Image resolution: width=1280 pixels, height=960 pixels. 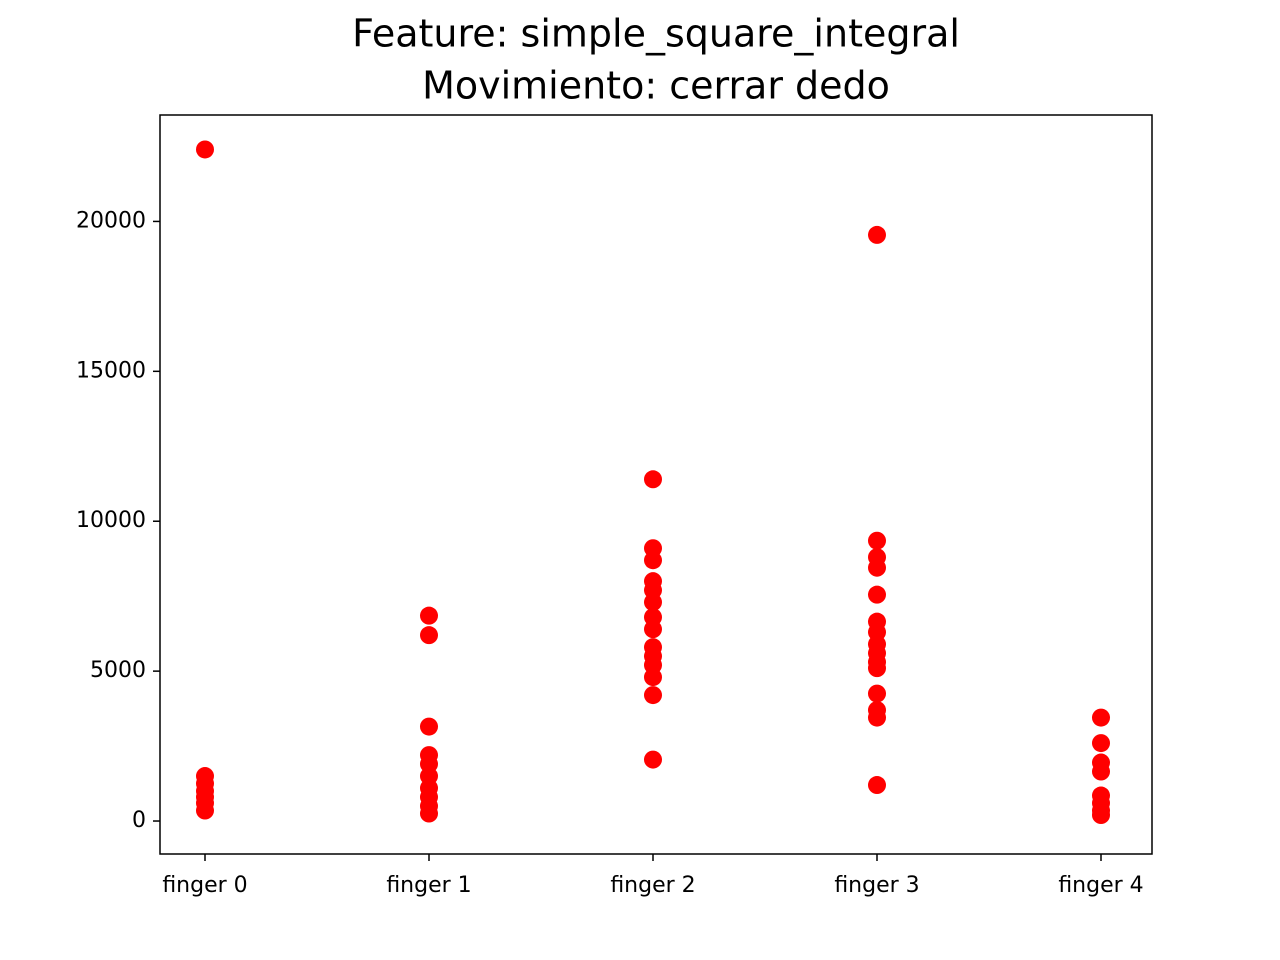 I want to click on y-tick-label: 20000, so click(x=111, y=220).